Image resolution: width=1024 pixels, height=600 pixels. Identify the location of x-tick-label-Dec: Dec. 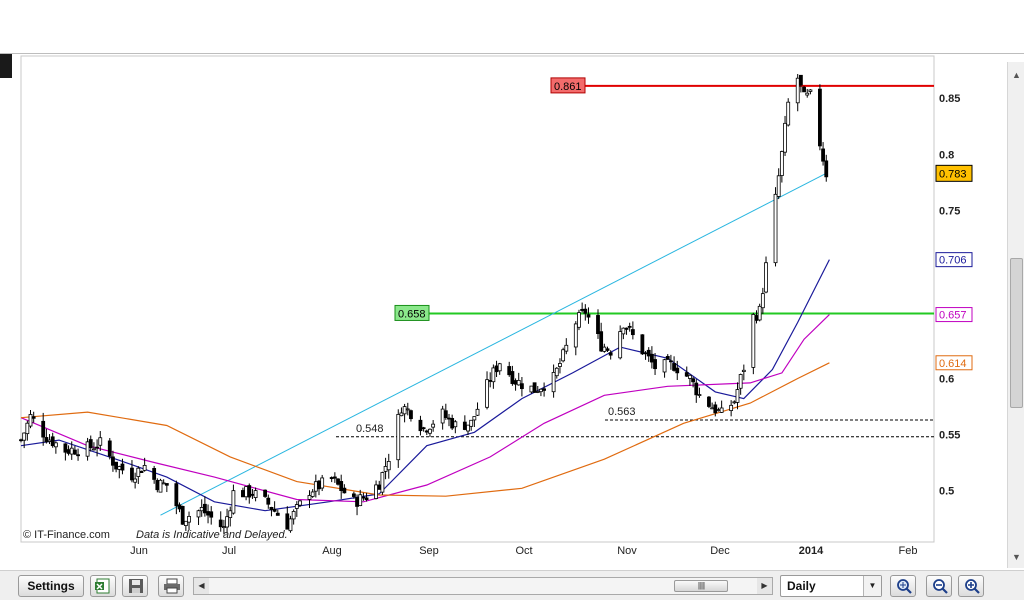
(720, 551).